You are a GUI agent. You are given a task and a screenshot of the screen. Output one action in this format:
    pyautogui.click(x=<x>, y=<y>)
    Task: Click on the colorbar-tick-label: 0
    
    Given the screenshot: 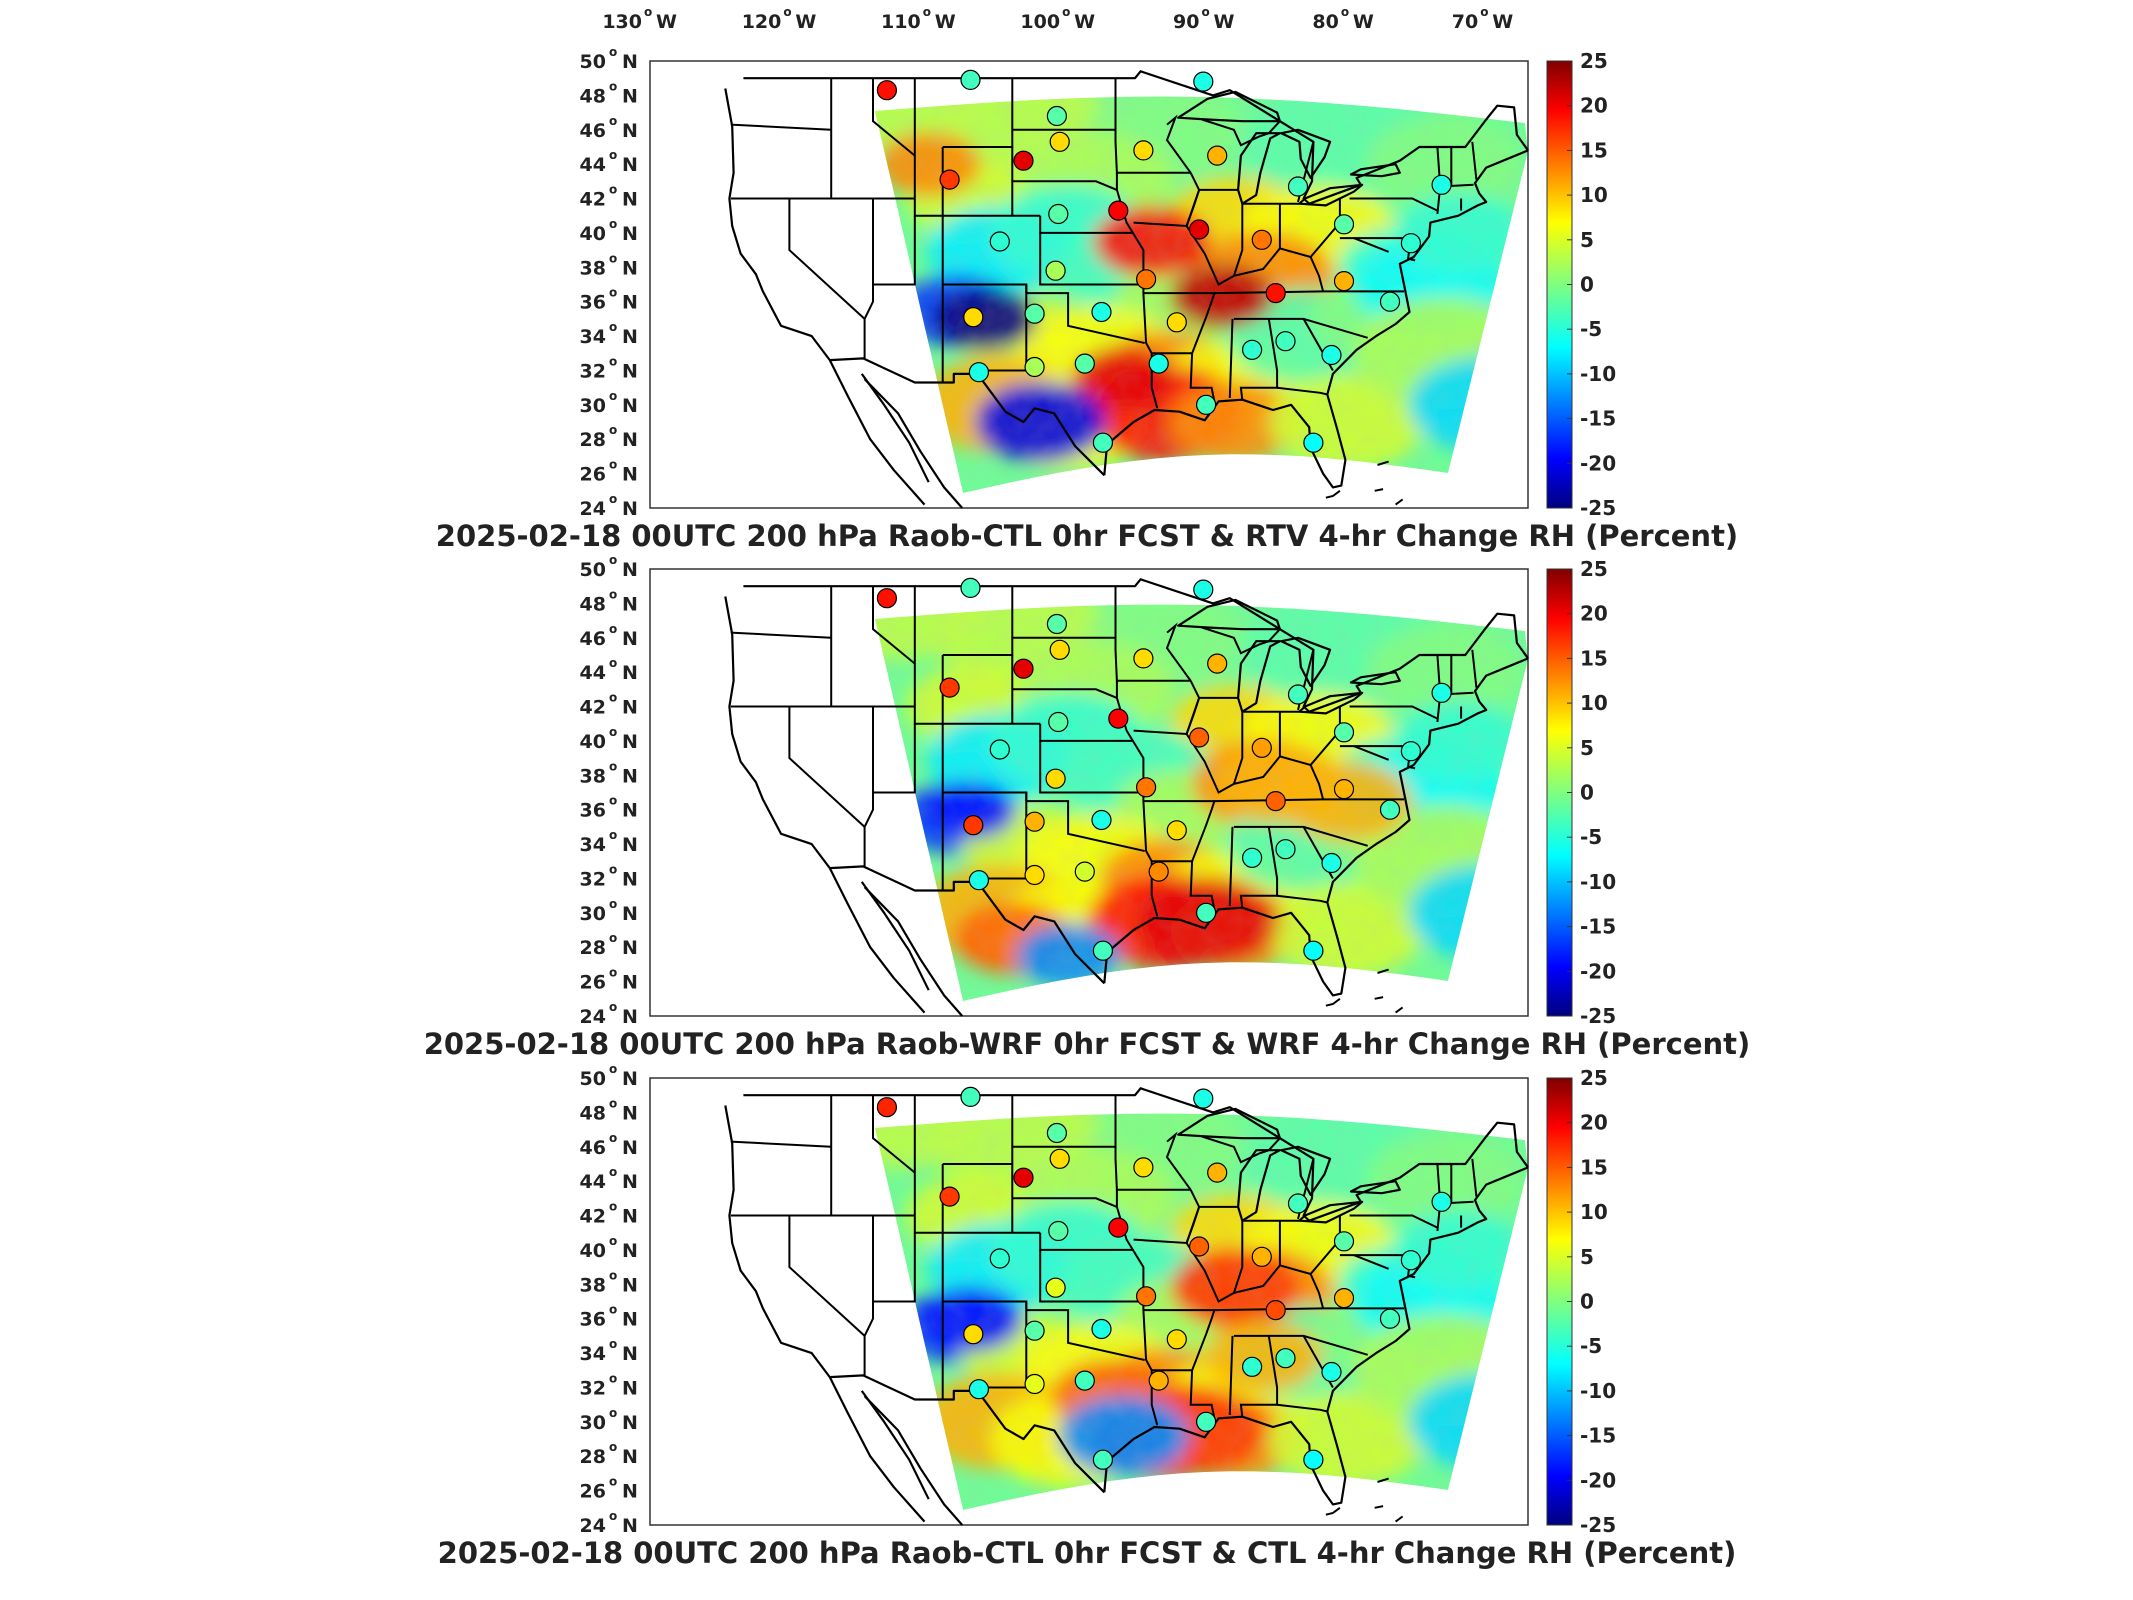 What is the action you would take?
    pyautogui.click(x=1587, y=1302)
    